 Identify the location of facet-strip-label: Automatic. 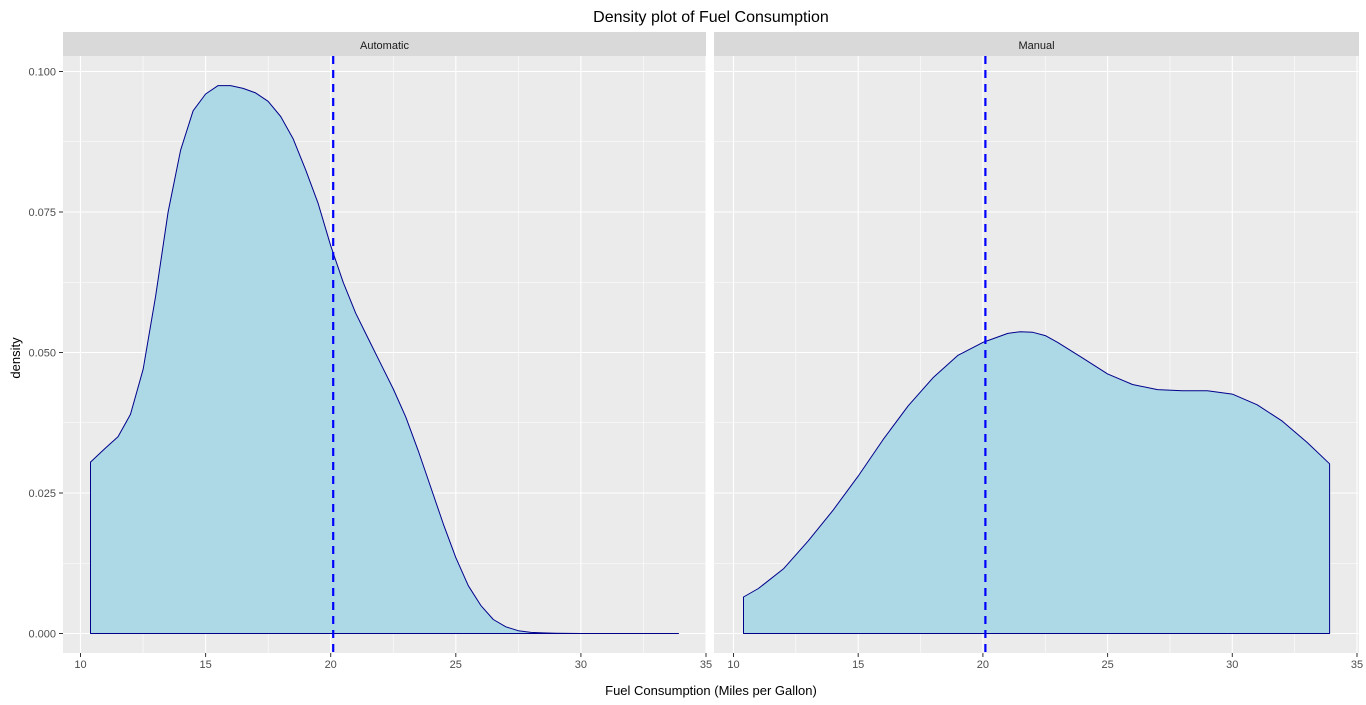
(384, 46).